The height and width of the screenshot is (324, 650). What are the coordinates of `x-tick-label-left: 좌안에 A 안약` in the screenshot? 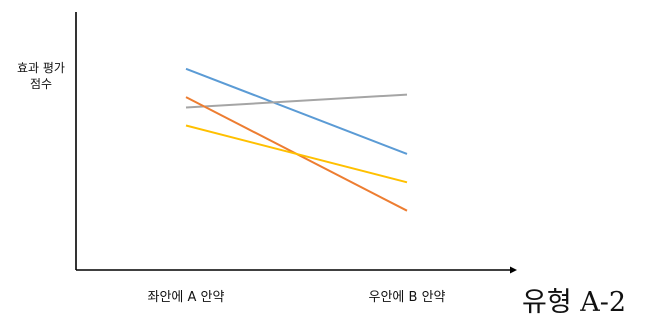 It's located at (186, 297).